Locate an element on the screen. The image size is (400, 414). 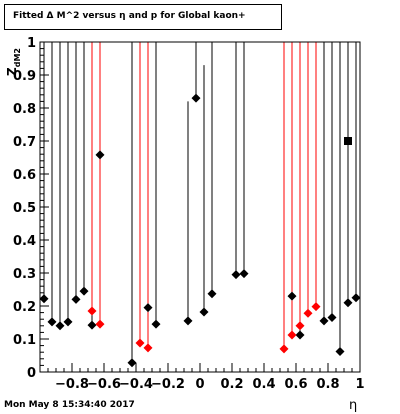
x-tick-label: 0.2 is located at coordinates (231, 384).